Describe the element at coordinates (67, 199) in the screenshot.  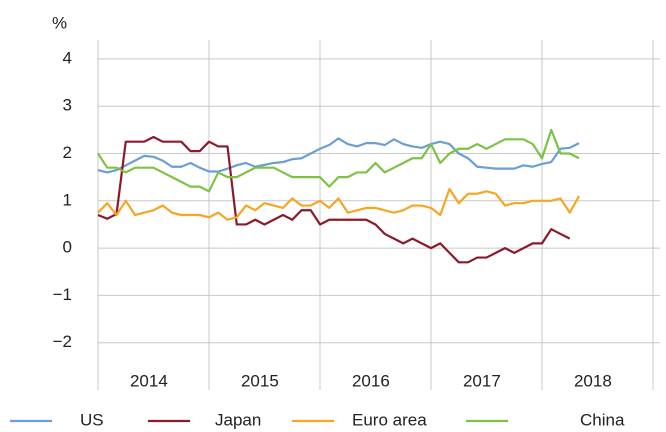
I see `y-tick-label: 1` at that location.